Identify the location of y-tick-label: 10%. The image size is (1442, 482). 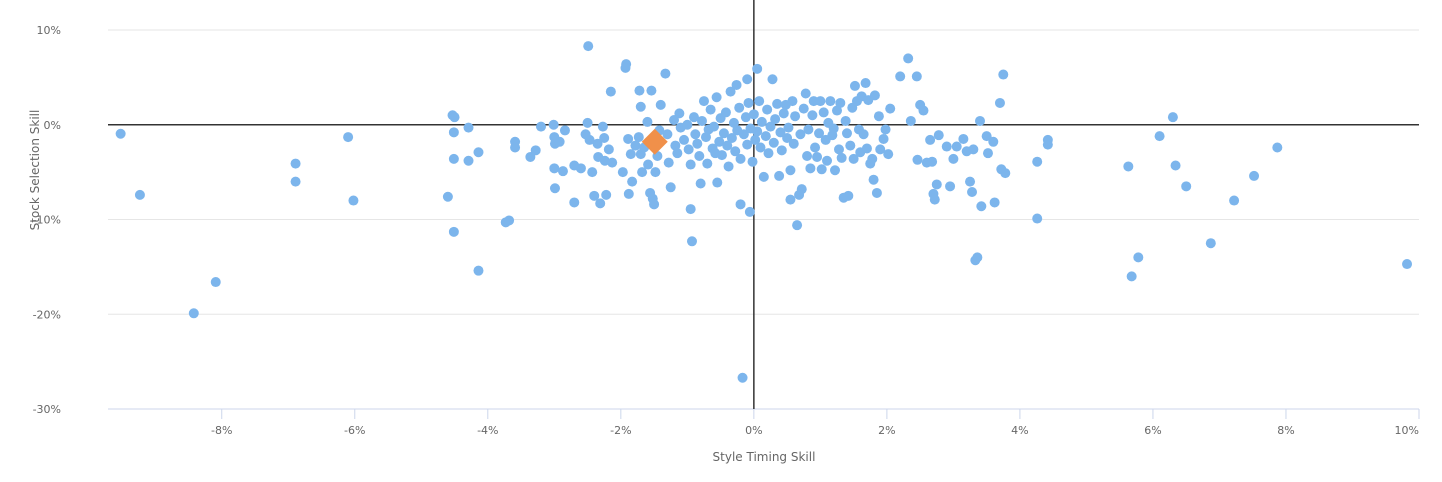
(49, 30).